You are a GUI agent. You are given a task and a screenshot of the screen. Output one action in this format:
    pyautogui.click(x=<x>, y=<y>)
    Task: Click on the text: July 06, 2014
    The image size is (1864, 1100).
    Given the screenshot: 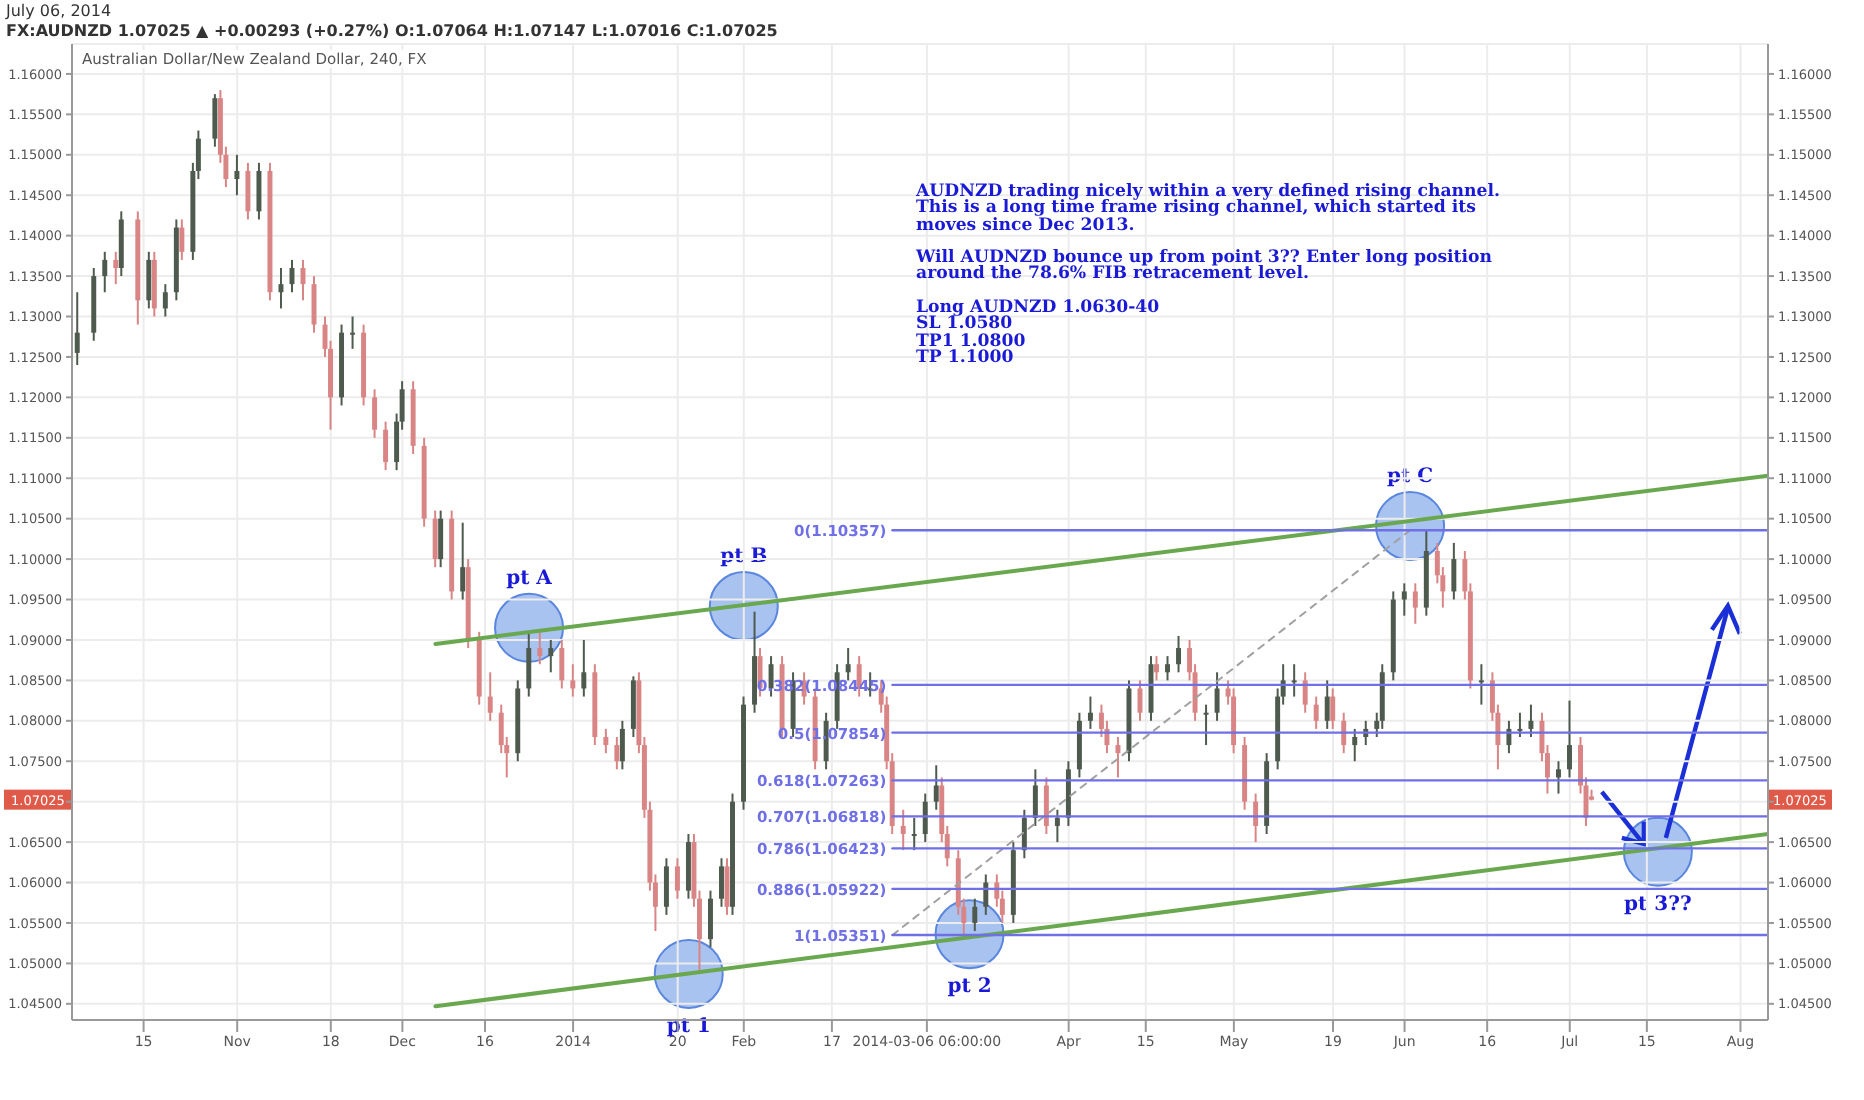 What is the action you would take?
    pyautogui.click(x=59, y=11)
    